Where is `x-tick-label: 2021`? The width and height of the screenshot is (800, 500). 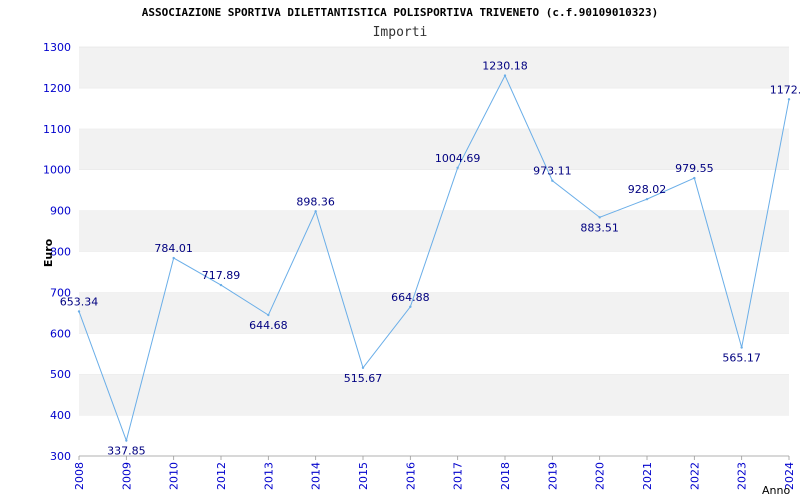 x-tick-label: 2021 is located at coordinates (647, 476).